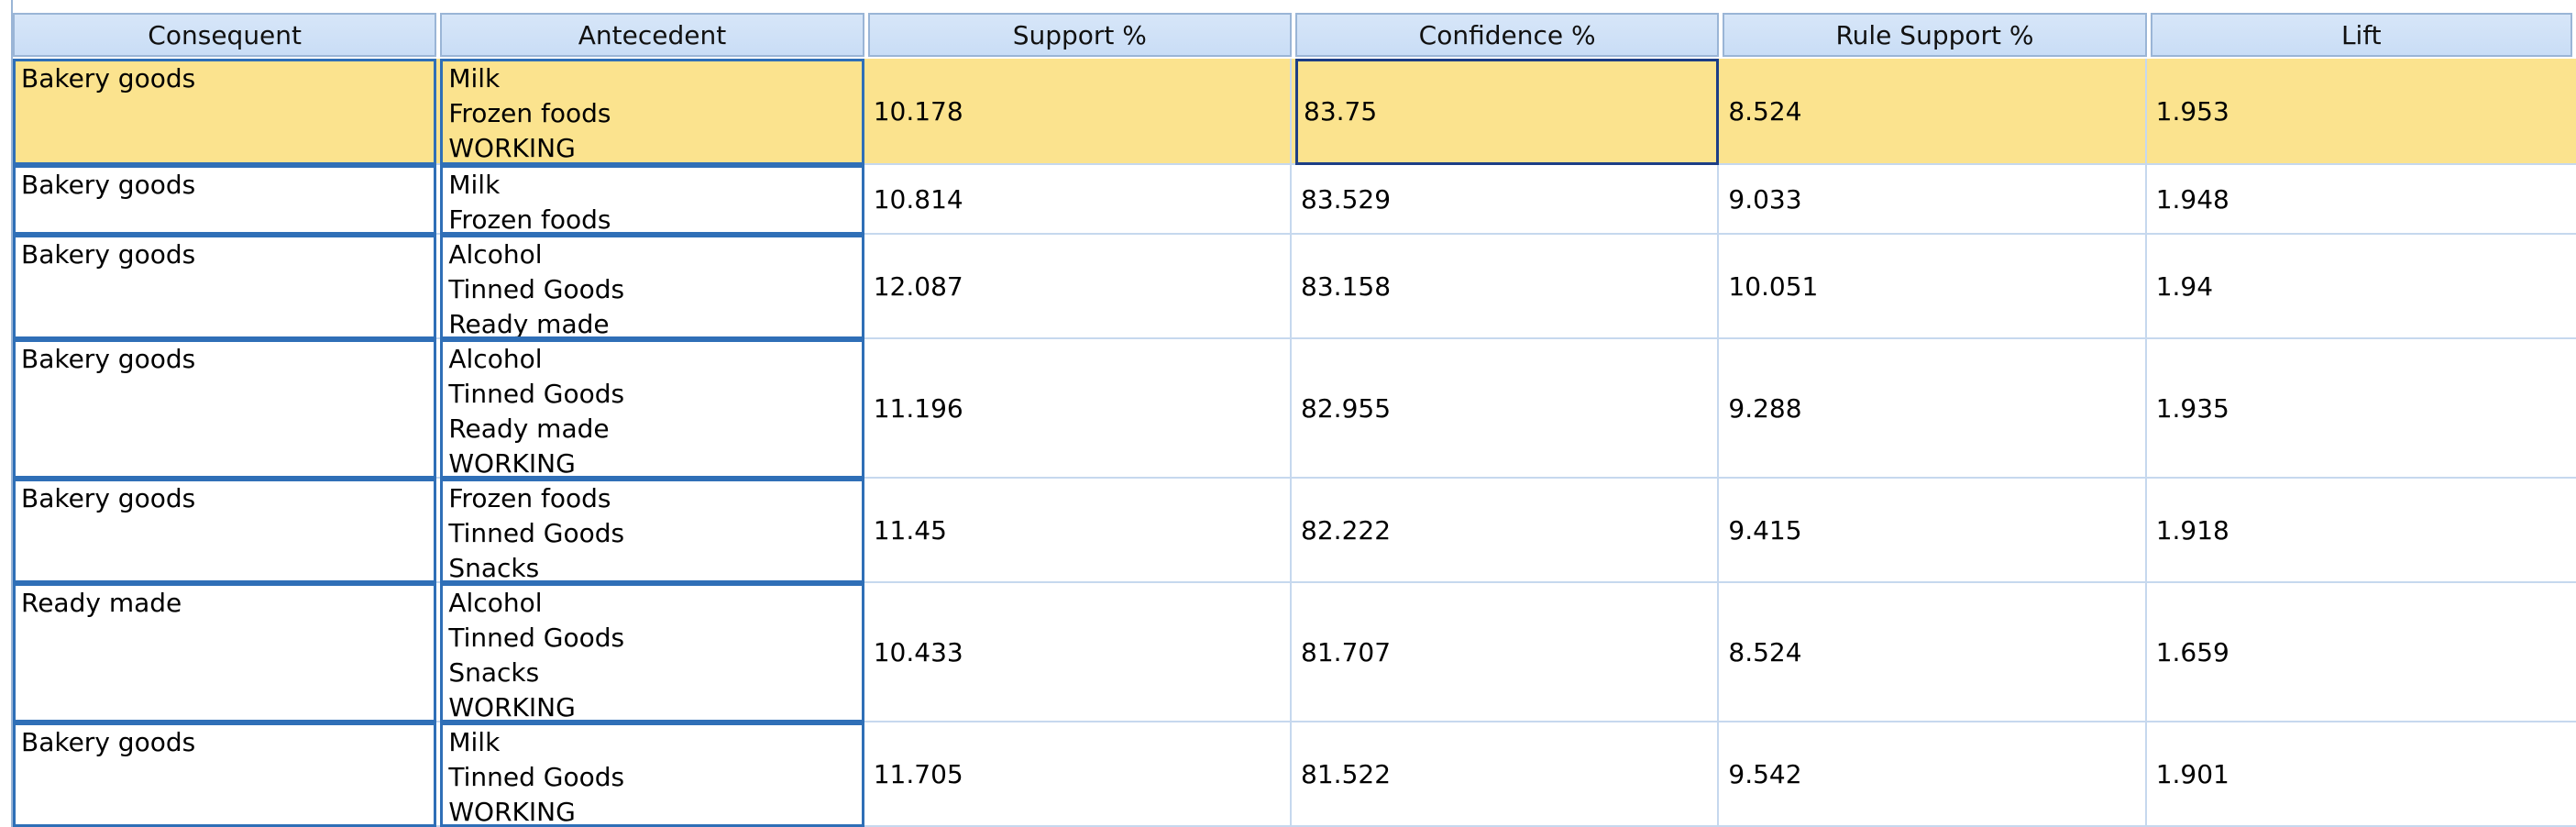 The width and height of the screenshot is (2576, 827). Describe the element at coordinates (1507, 409) in the screenshot. I see `cell-confidence: 82.955` at that location.